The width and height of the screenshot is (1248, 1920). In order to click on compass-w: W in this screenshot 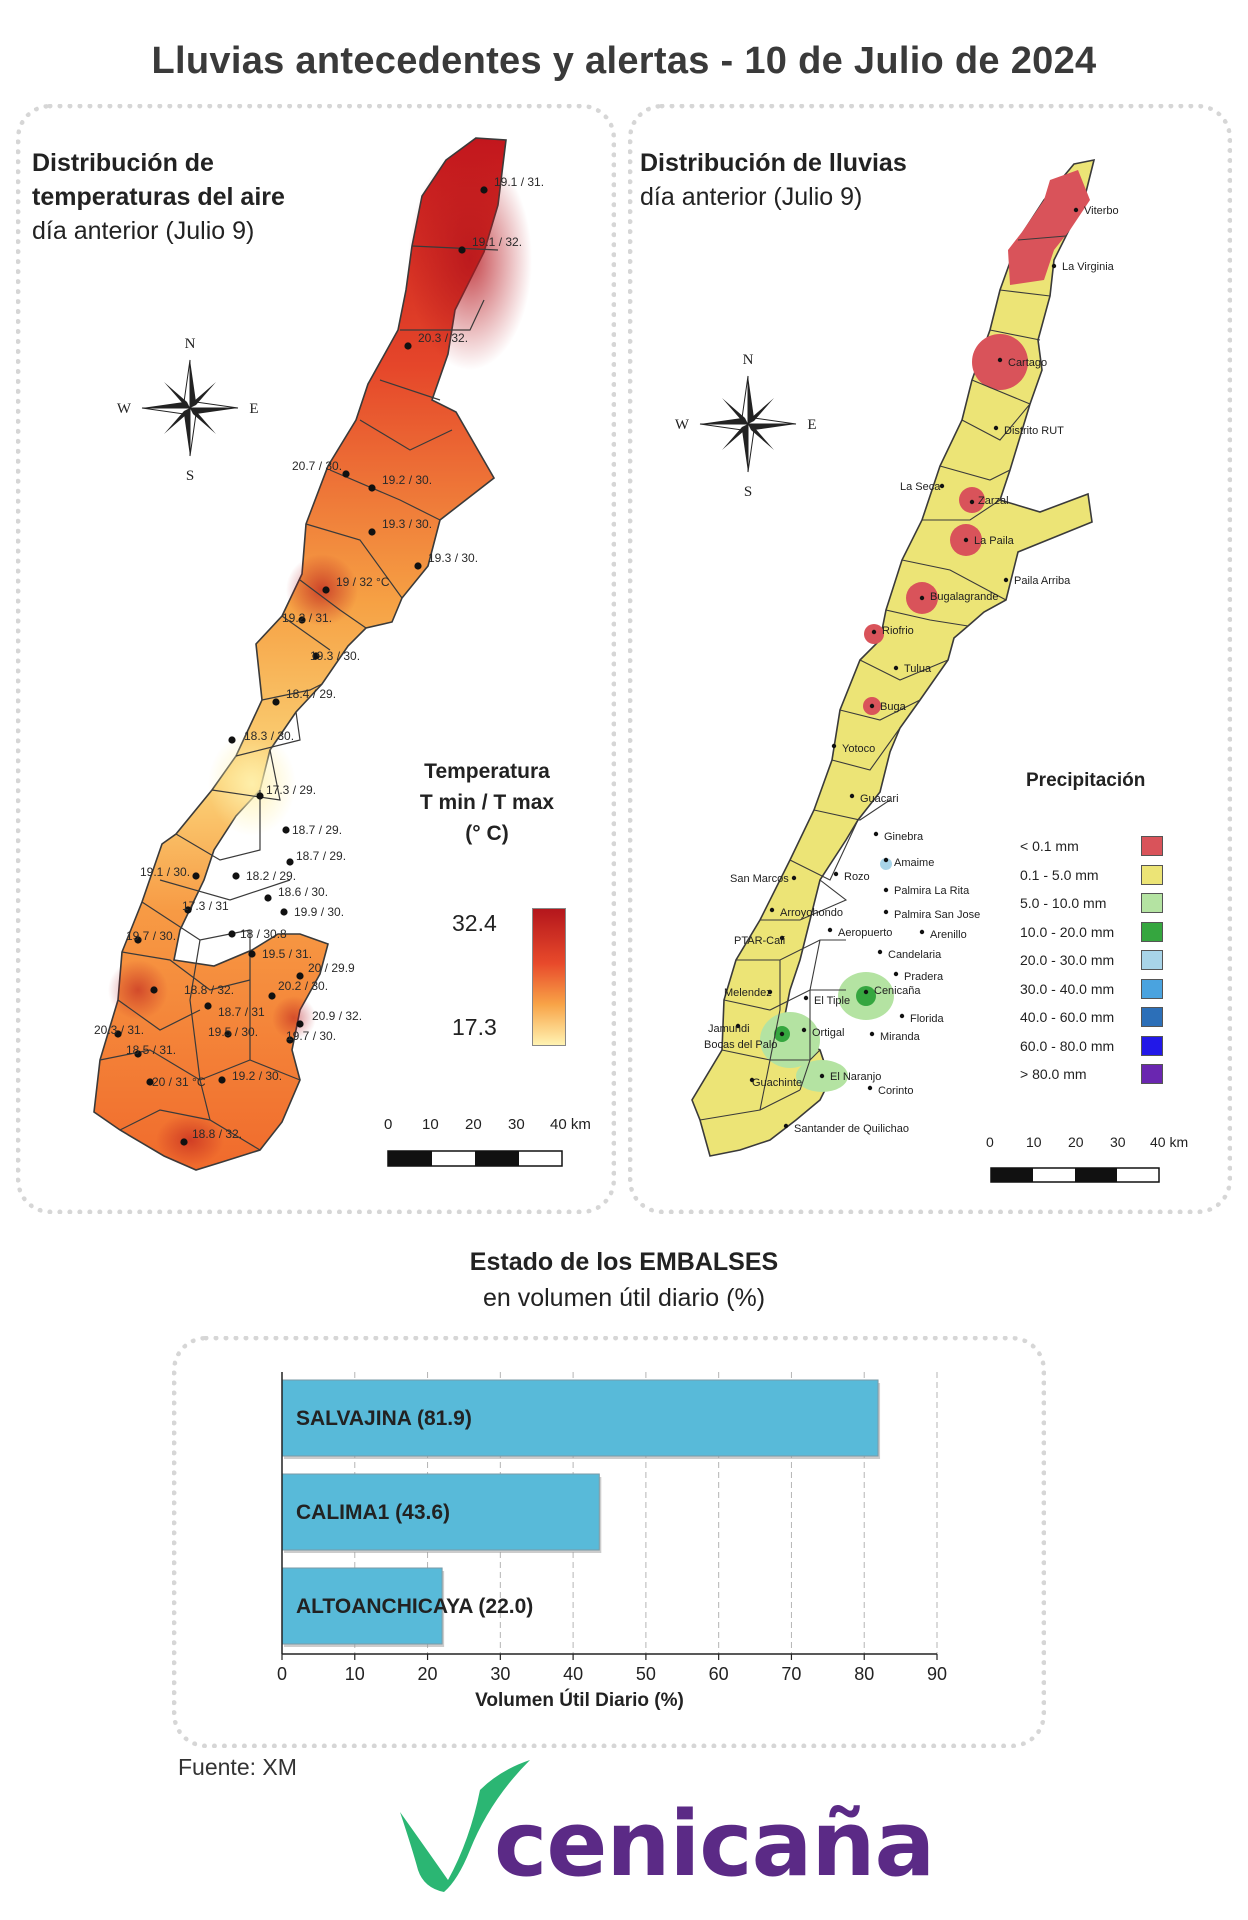, I will do `click(124, 409)`.